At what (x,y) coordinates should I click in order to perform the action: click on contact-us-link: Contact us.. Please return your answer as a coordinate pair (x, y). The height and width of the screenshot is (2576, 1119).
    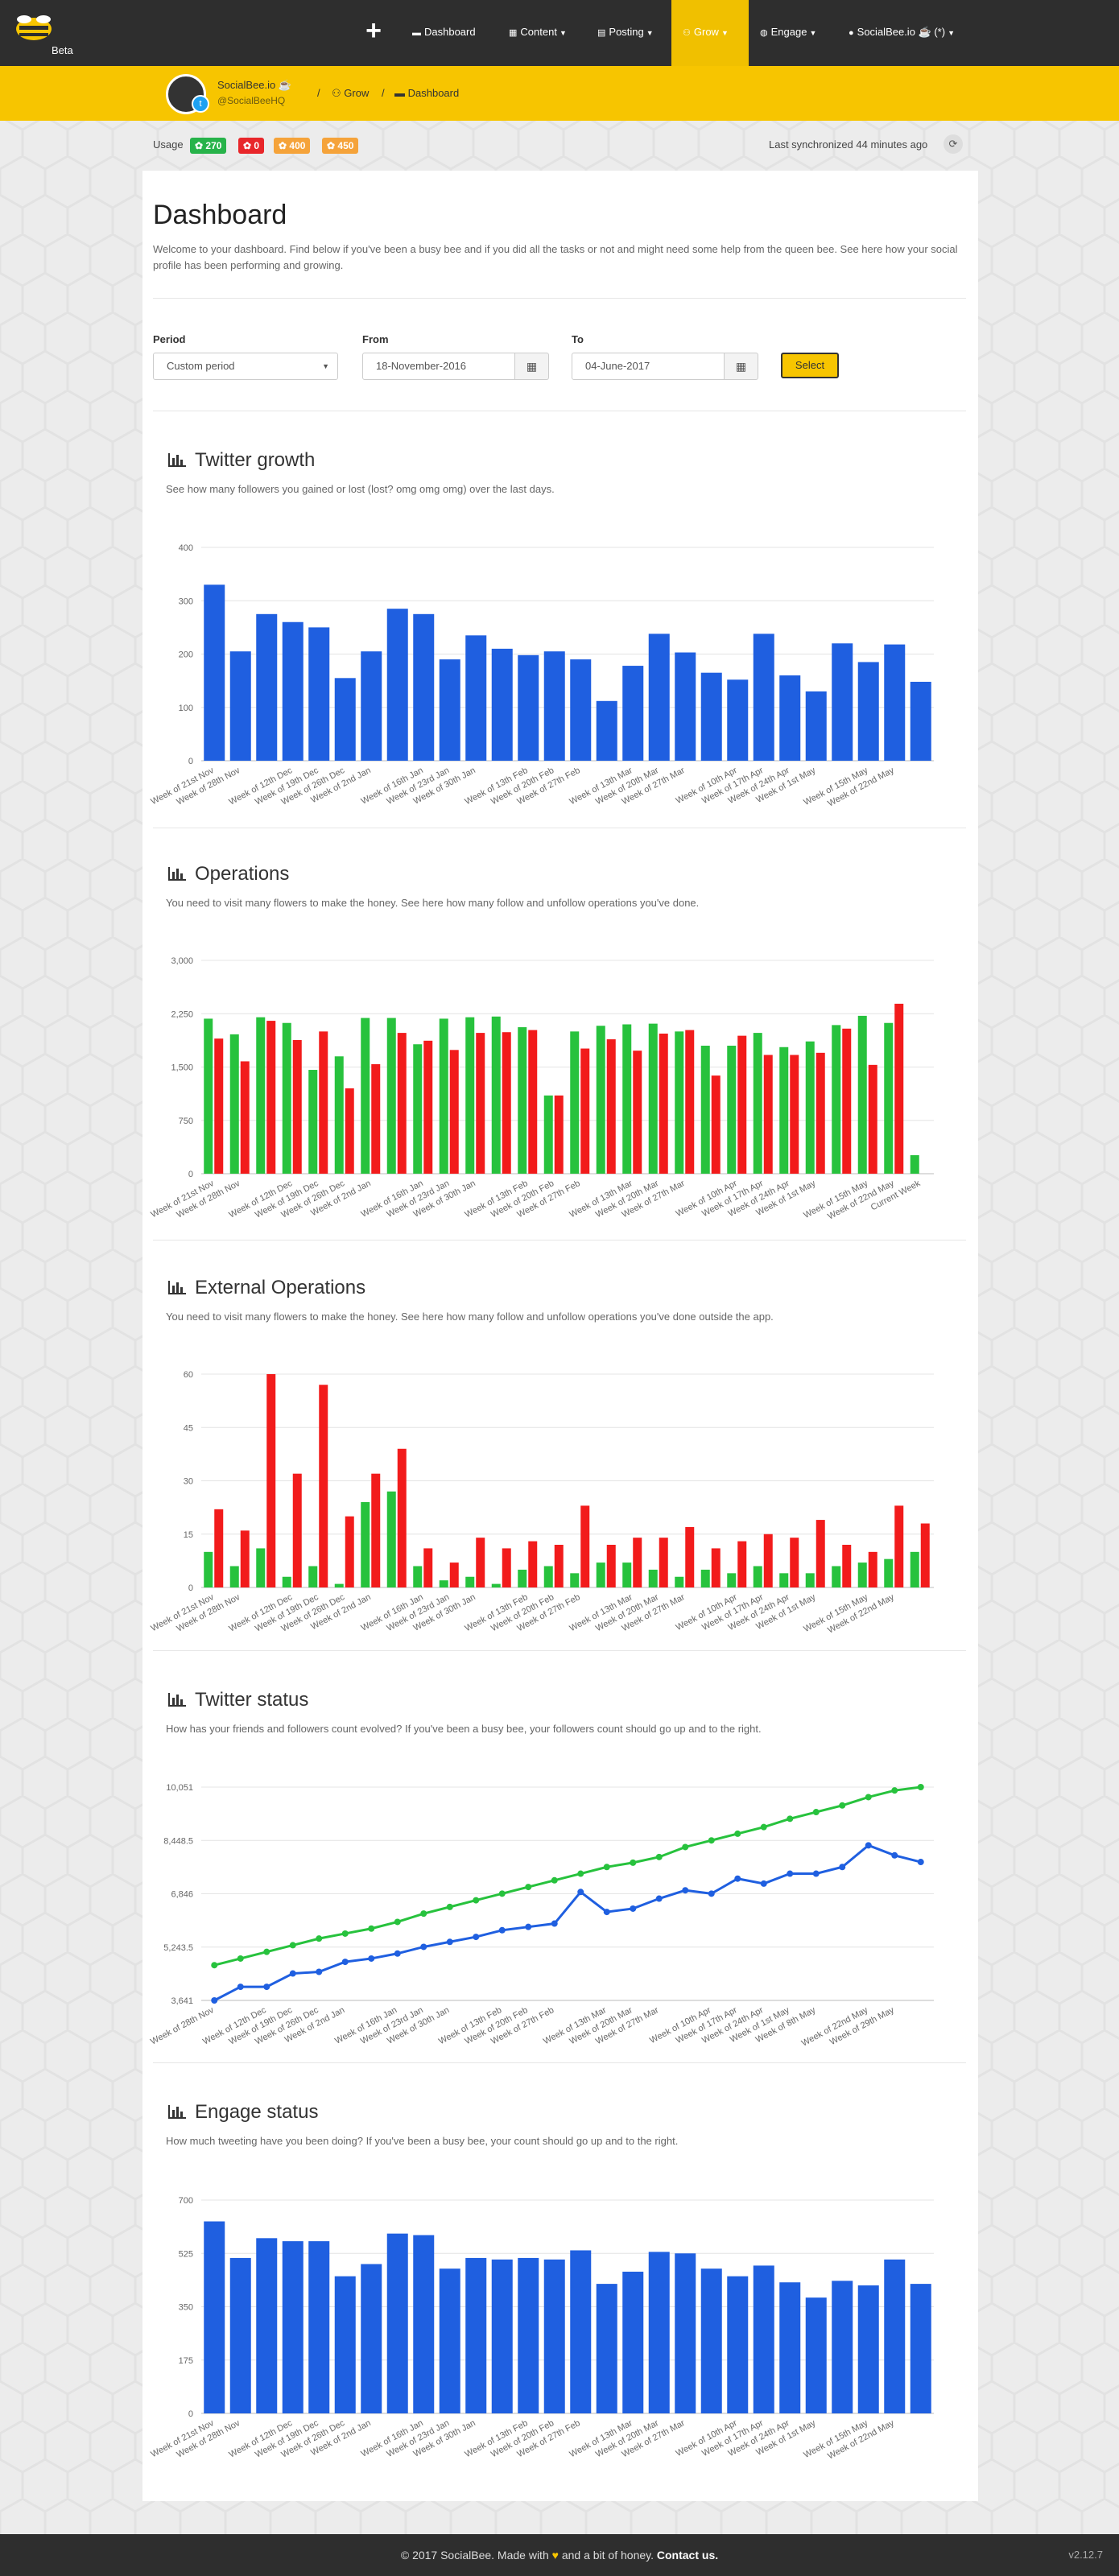
    Looking at the image, I should click on (687, 2555).